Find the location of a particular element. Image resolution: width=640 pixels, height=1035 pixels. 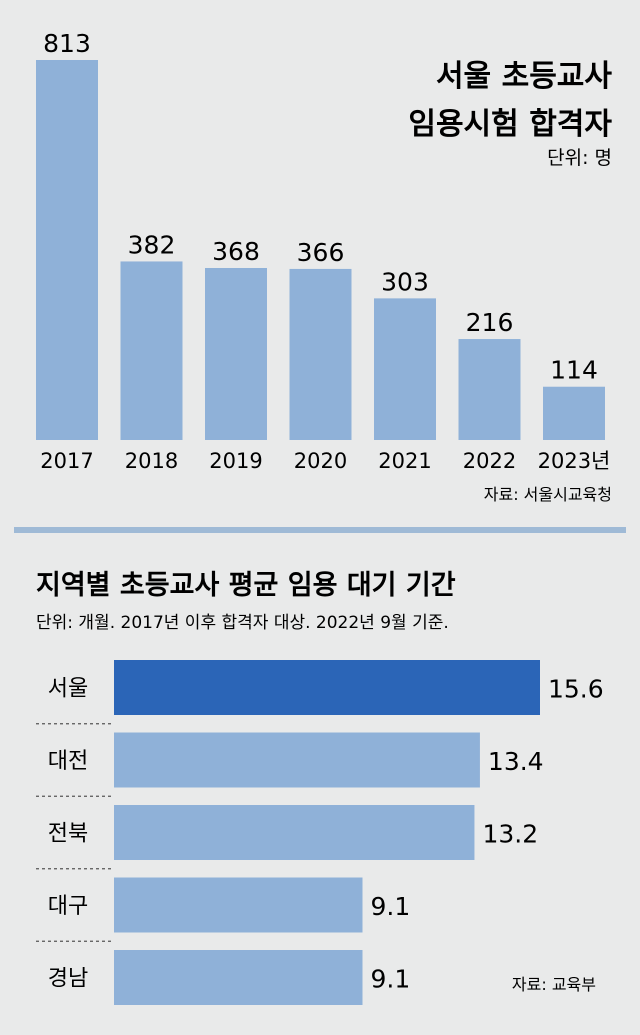

chart2-source: 자료: 교육부 is located at coordinates (554, 984).